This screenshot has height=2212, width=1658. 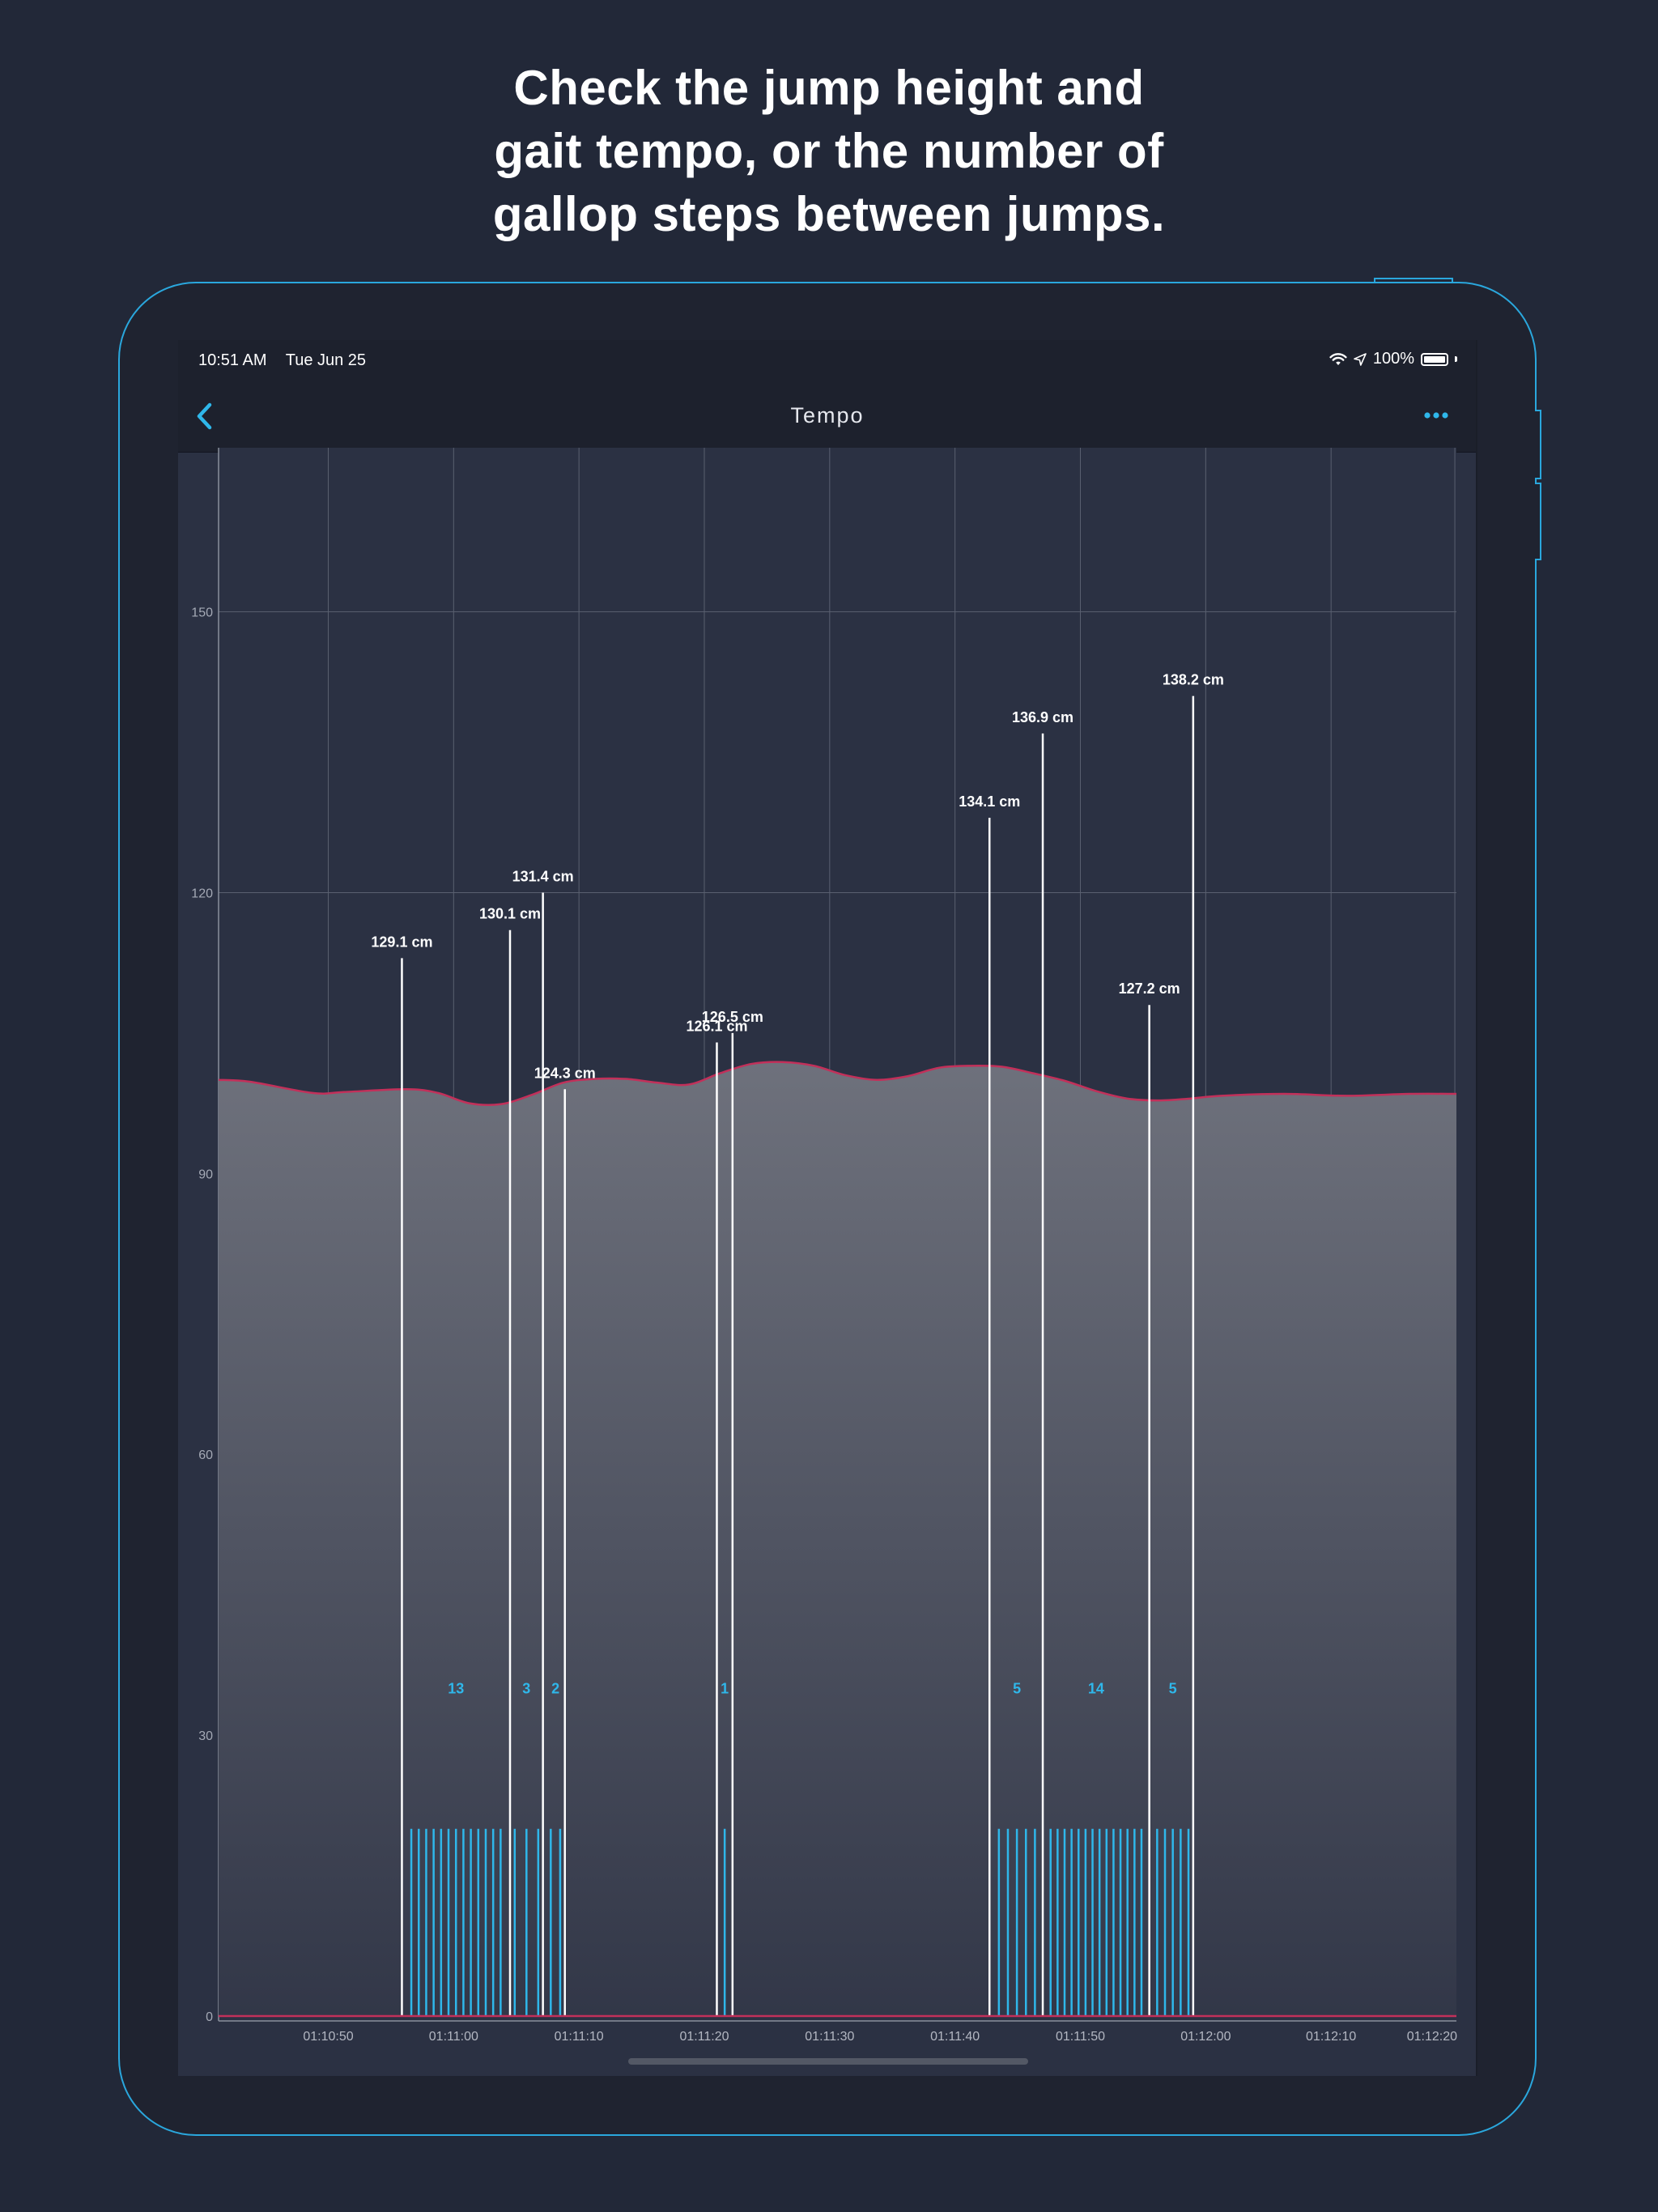 What do you see at coordinates (205, 1455) in the screenshot?
I see `y-tick-label: 60` at bounding box center [205, 1455].